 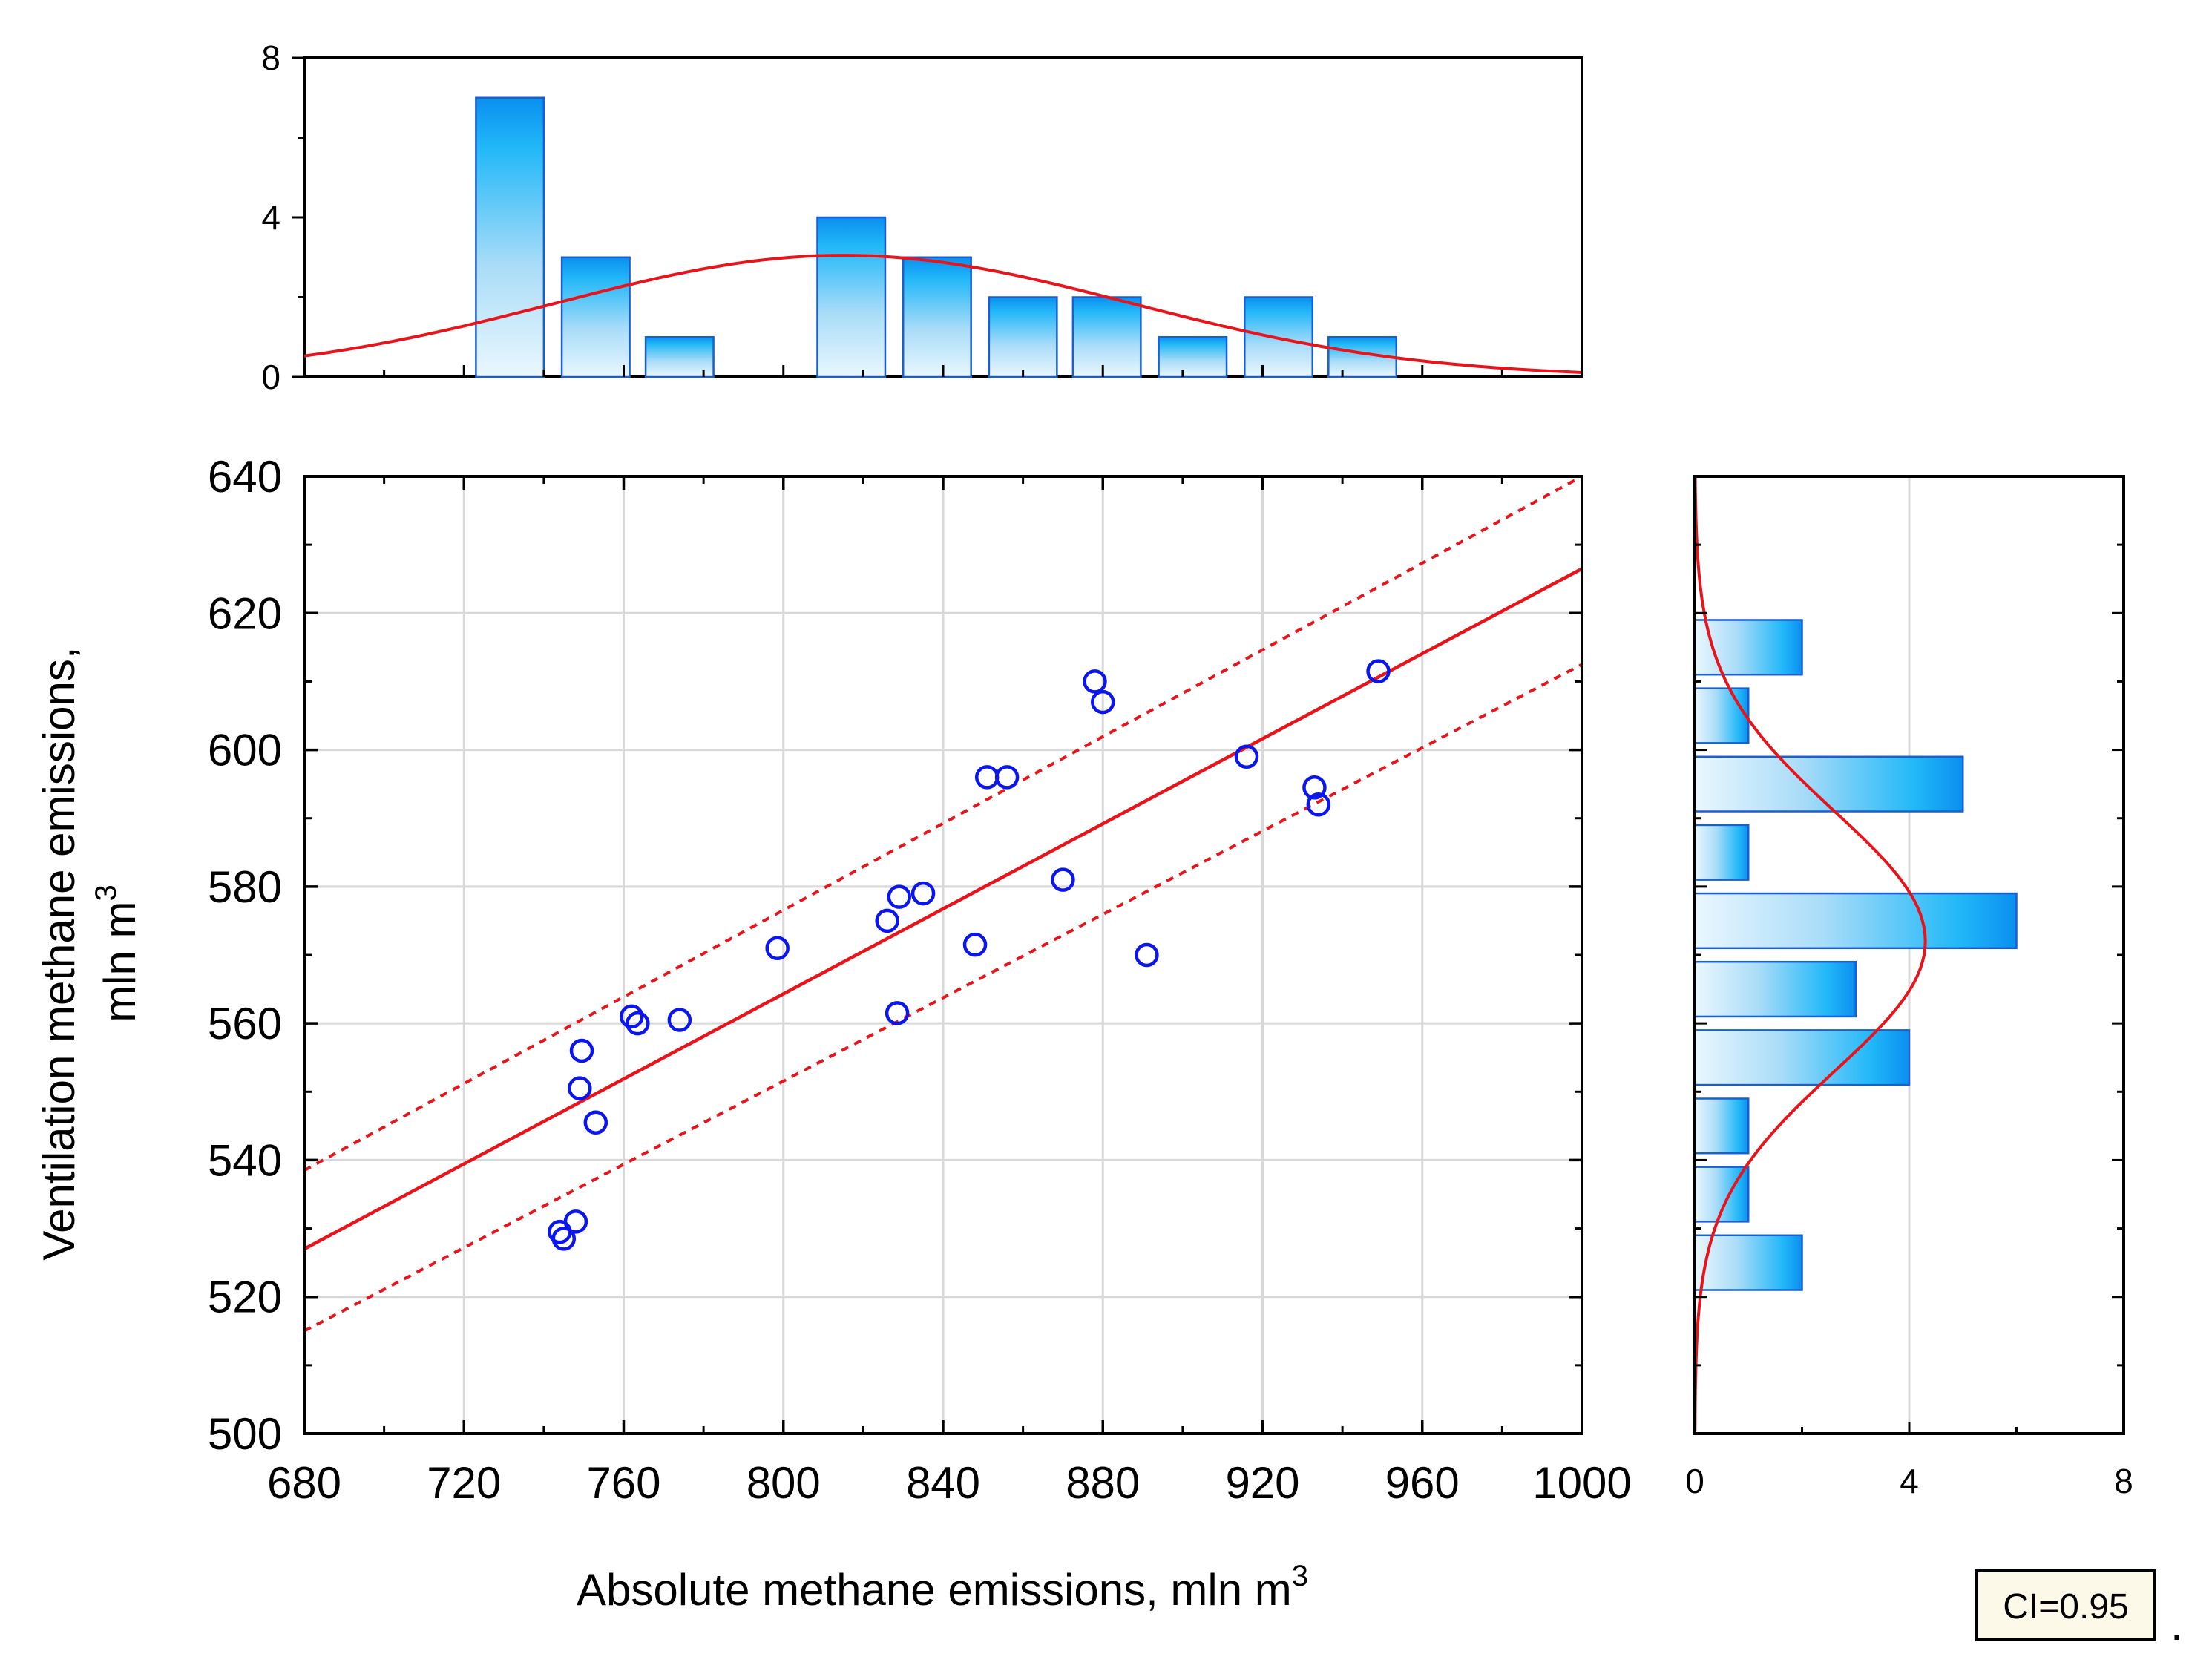 I want to click on top-y-tick-label: 8, so click(x=270, y=58).